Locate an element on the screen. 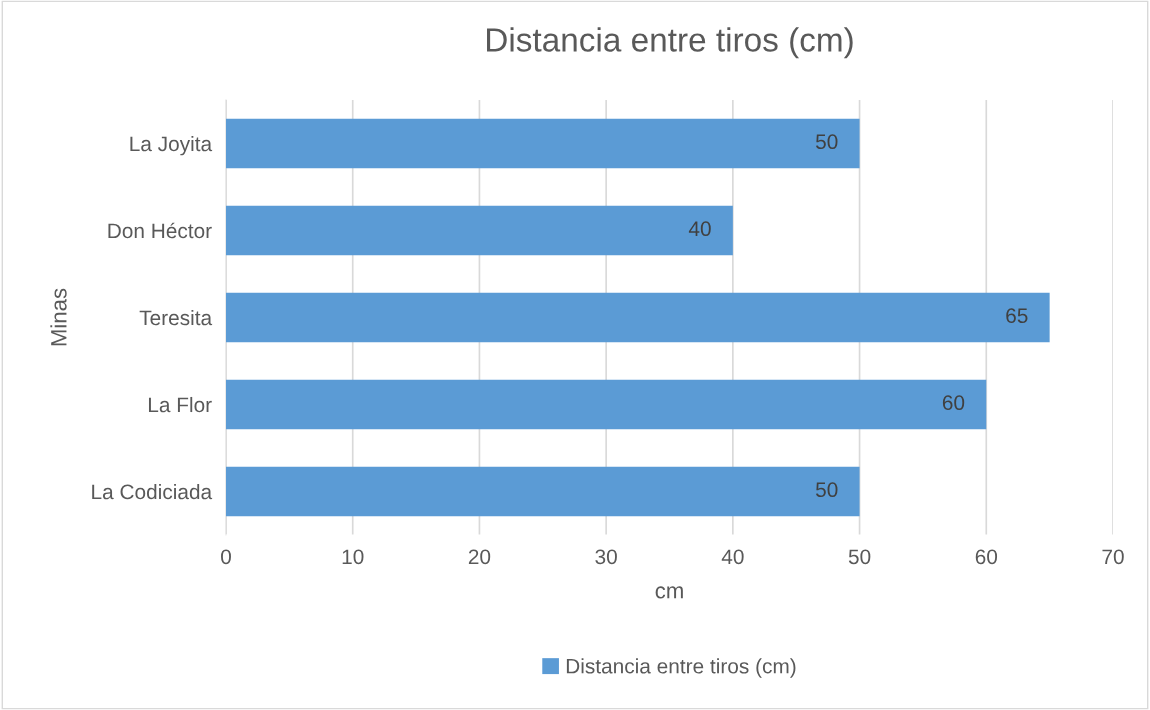  x-tick-label: 70 is located at coordinates (1113, 557).